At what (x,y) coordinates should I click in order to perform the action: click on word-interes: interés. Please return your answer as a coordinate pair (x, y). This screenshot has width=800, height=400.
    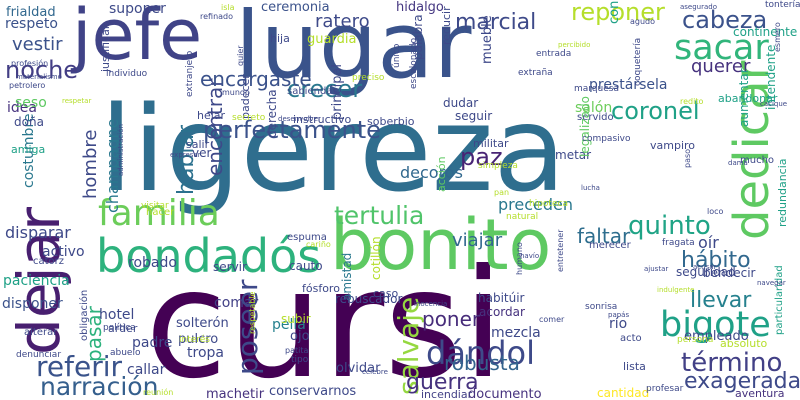
    Looking at the image, I should click on (194, 340).